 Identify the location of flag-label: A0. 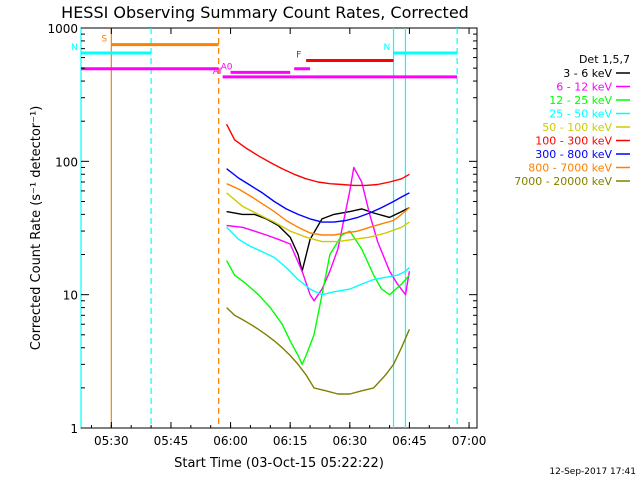
(227, 67).